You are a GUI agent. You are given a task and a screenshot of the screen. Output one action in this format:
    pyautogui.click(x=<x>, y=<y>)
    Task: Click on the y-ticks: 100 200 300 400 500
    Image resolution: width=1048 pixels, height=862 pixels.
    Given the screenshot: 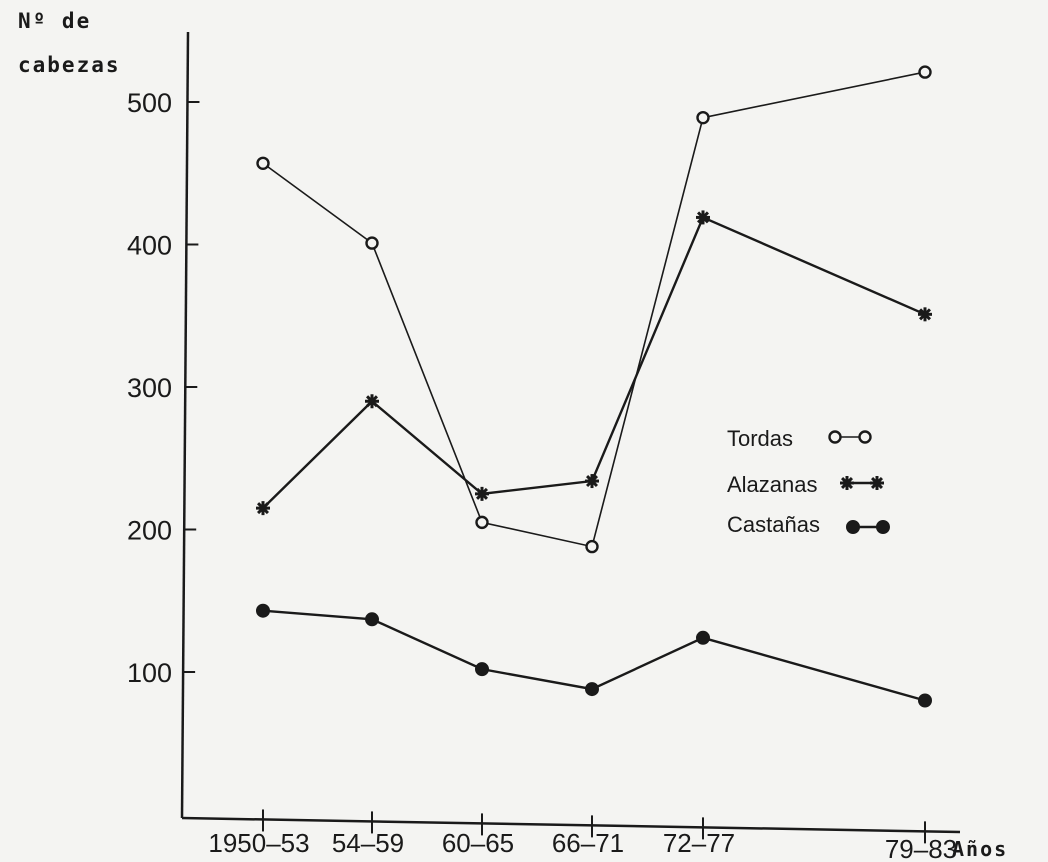 What is the action you would take?
    pyautogui.click(x=163, y=388)
    